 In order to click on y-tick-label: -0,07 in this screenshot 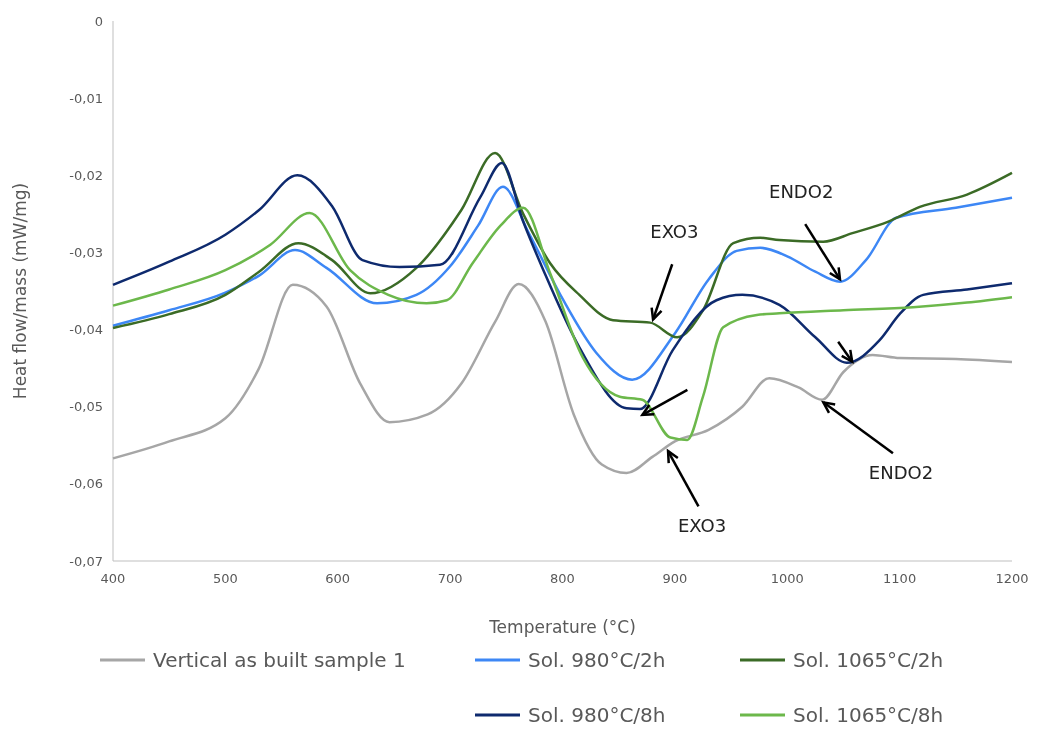, I will do `click(86, 561)`.